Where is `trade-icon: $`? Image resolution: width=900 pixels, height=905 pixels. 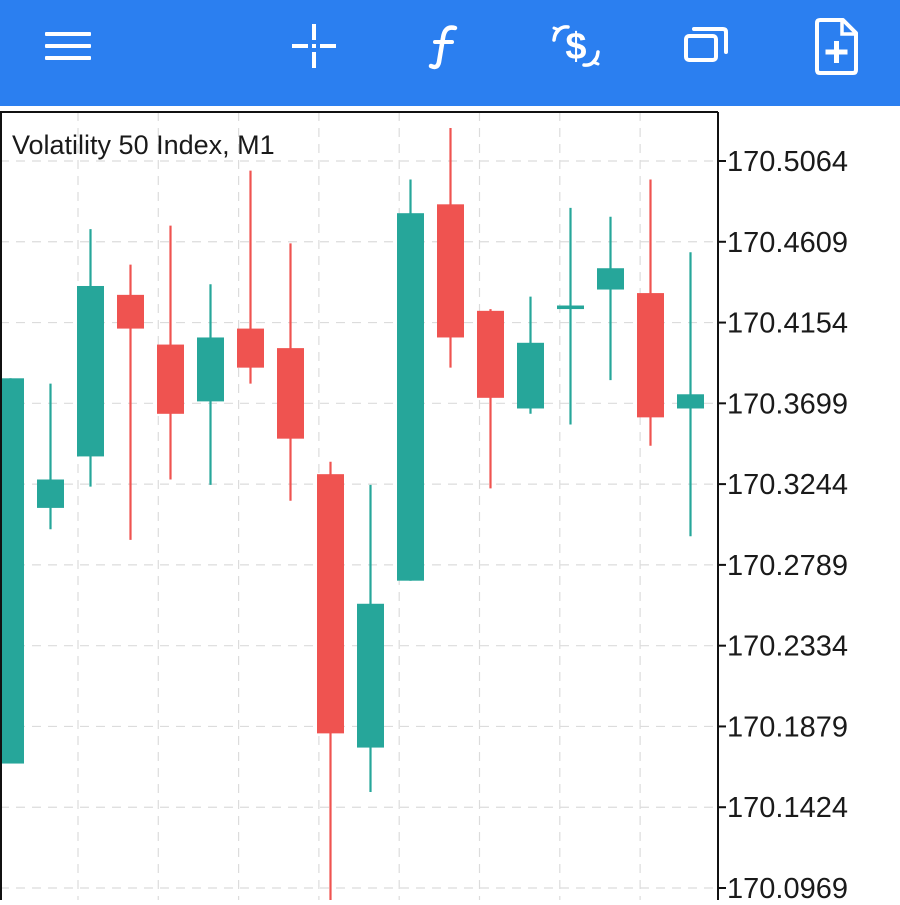
trade-icon: $ is located at coordinates (576, 46).